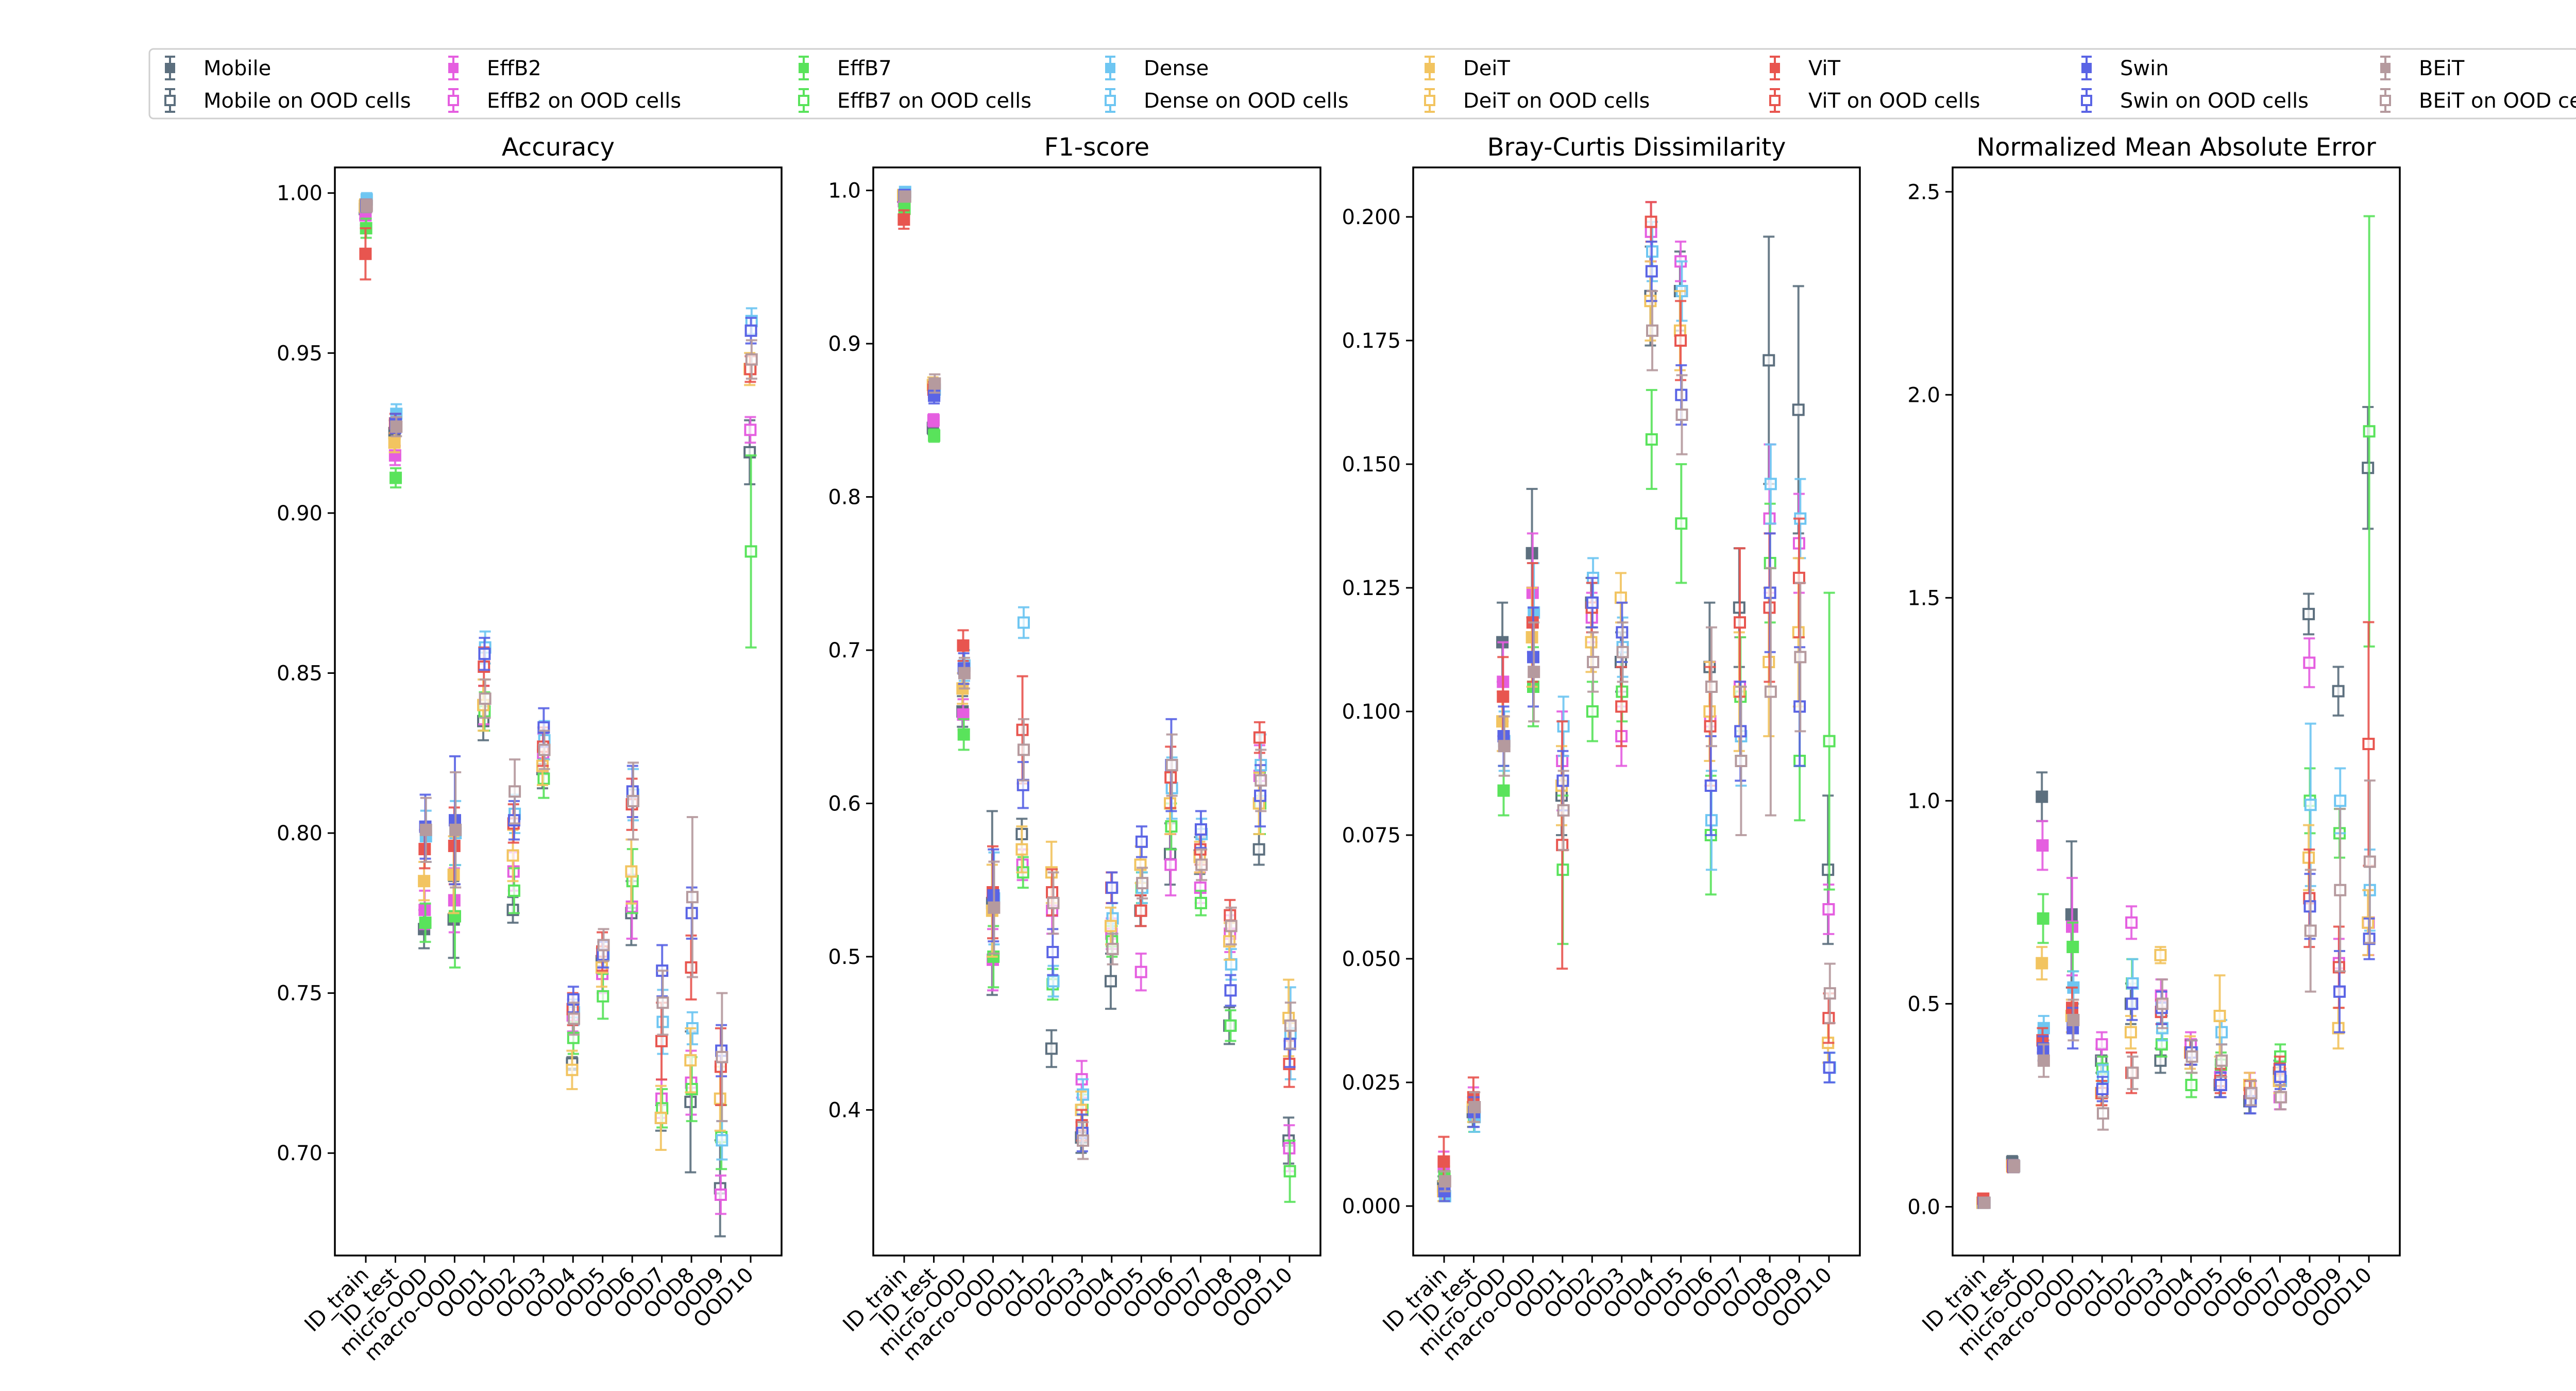  What do you see at coordinates (1556, 101) in the screenshot?
I see `legend-label: DeiT on OOD cells` at bounding box center [1556, 101].